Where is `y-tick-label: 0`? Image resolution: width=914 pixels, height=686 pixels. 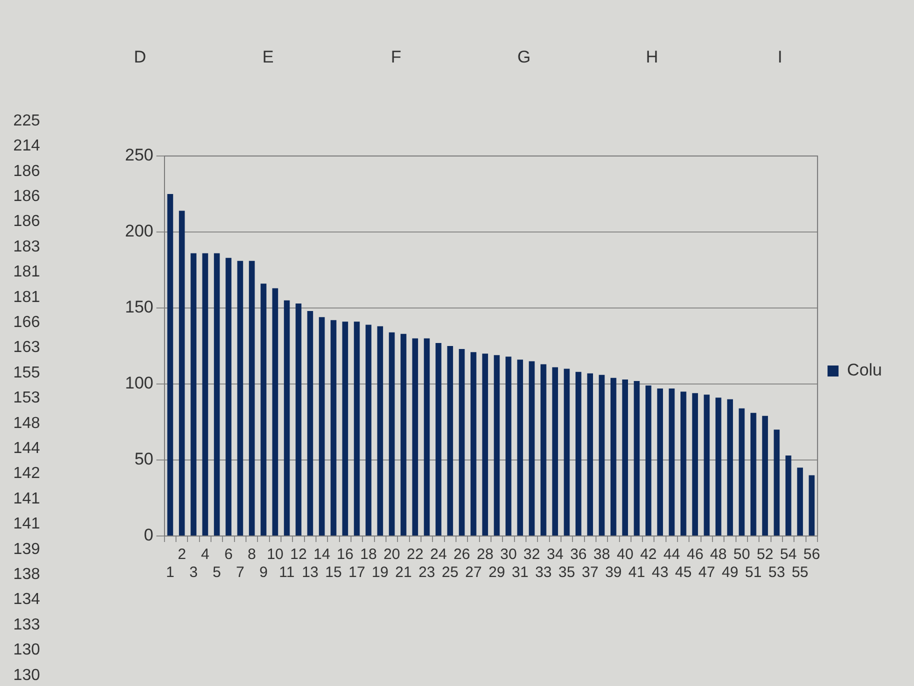
y-tick-label: 0 is located at coordinates (149, 535).